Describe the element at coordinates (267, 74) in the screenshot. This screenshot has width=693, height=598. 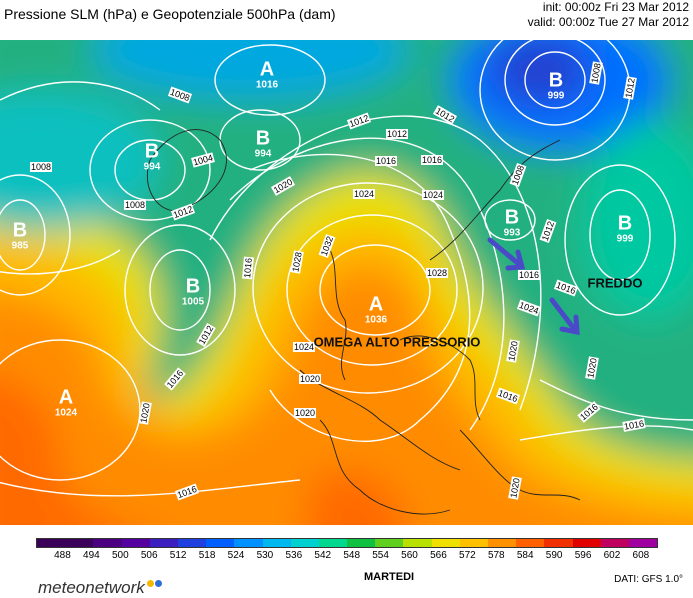
I see `high-center: A 1016` at that location.